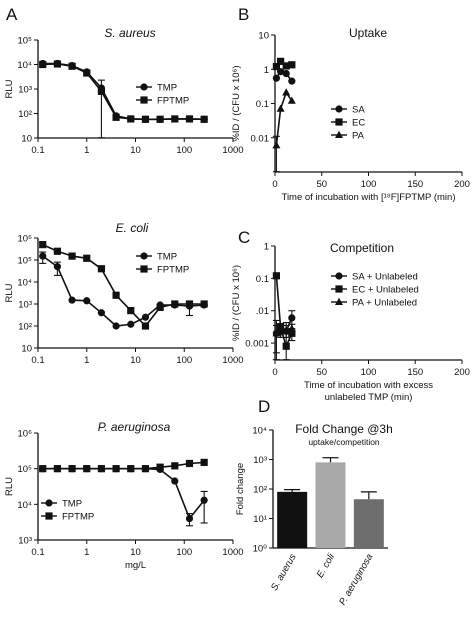 Image resolution: width=474 pixels, height=622 pixels. What do you see at coordinates (260, 138) in the screenshot?
I see `y-tick-label: 0.01` at bounding box center [260, 138].